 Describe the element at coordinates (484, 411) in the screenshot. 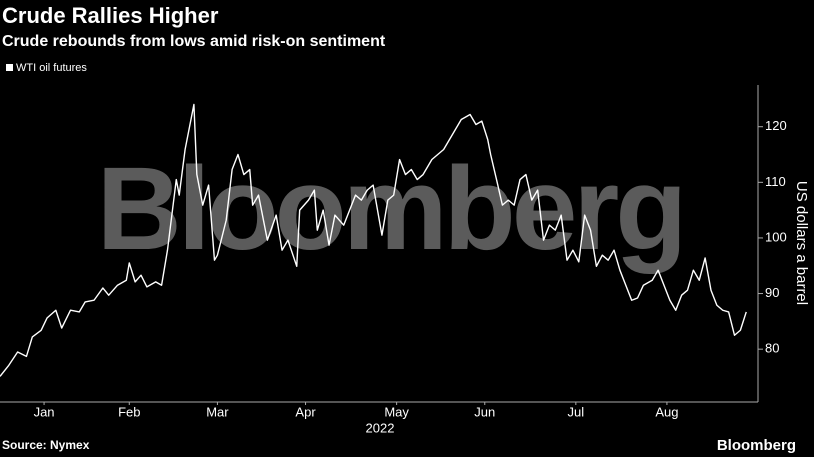

I see `x-tick-label: Jun` at that location.